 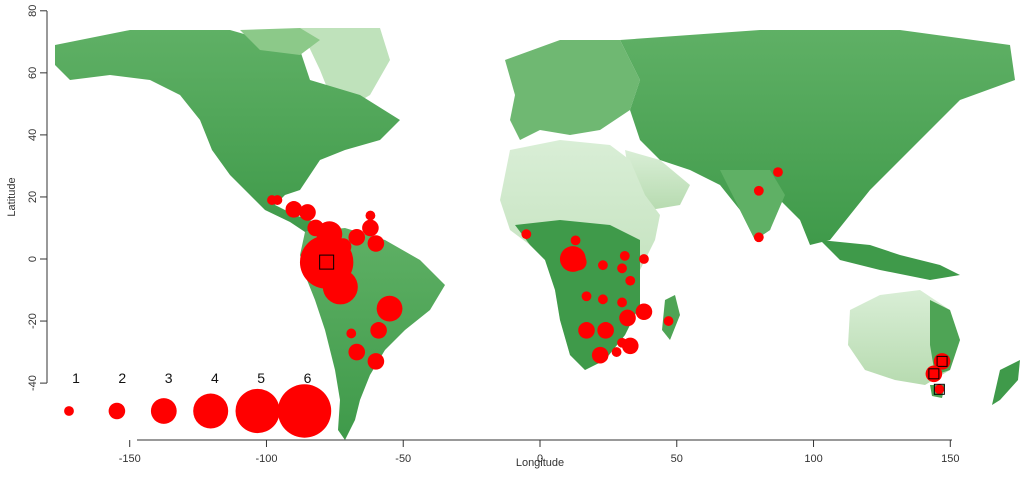 What do you see at coordinates (215, 378) in the screenshot?
I see `legend-label: 4` at bounding box center [215, 378].